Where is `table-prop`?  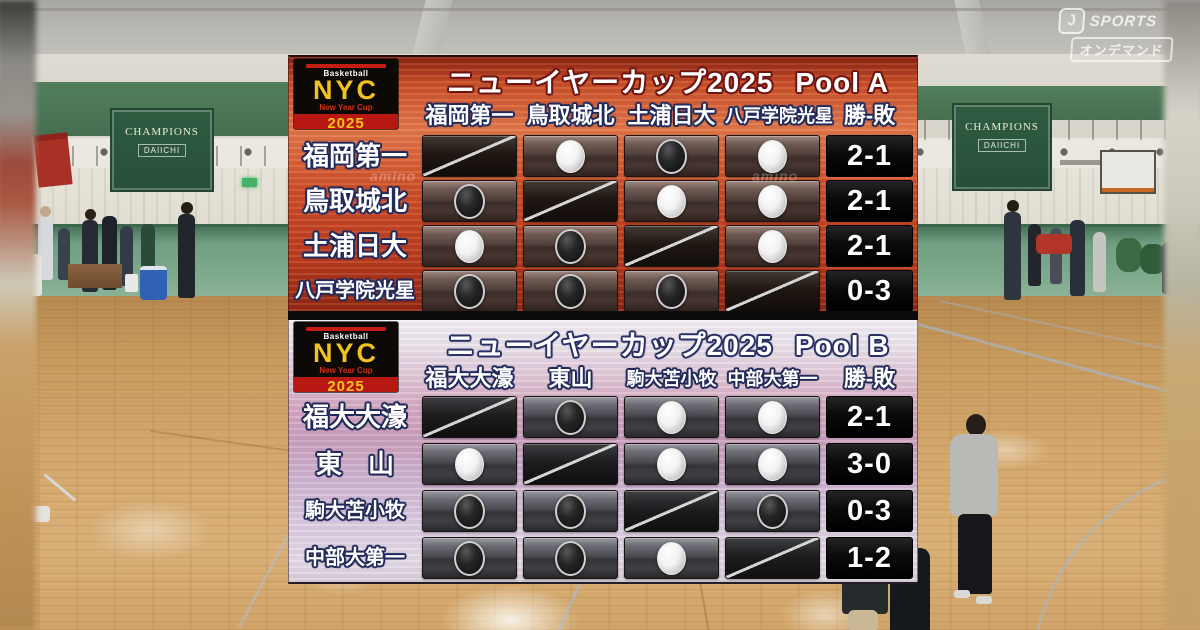 table-prop is located at coordinates (95, 276).